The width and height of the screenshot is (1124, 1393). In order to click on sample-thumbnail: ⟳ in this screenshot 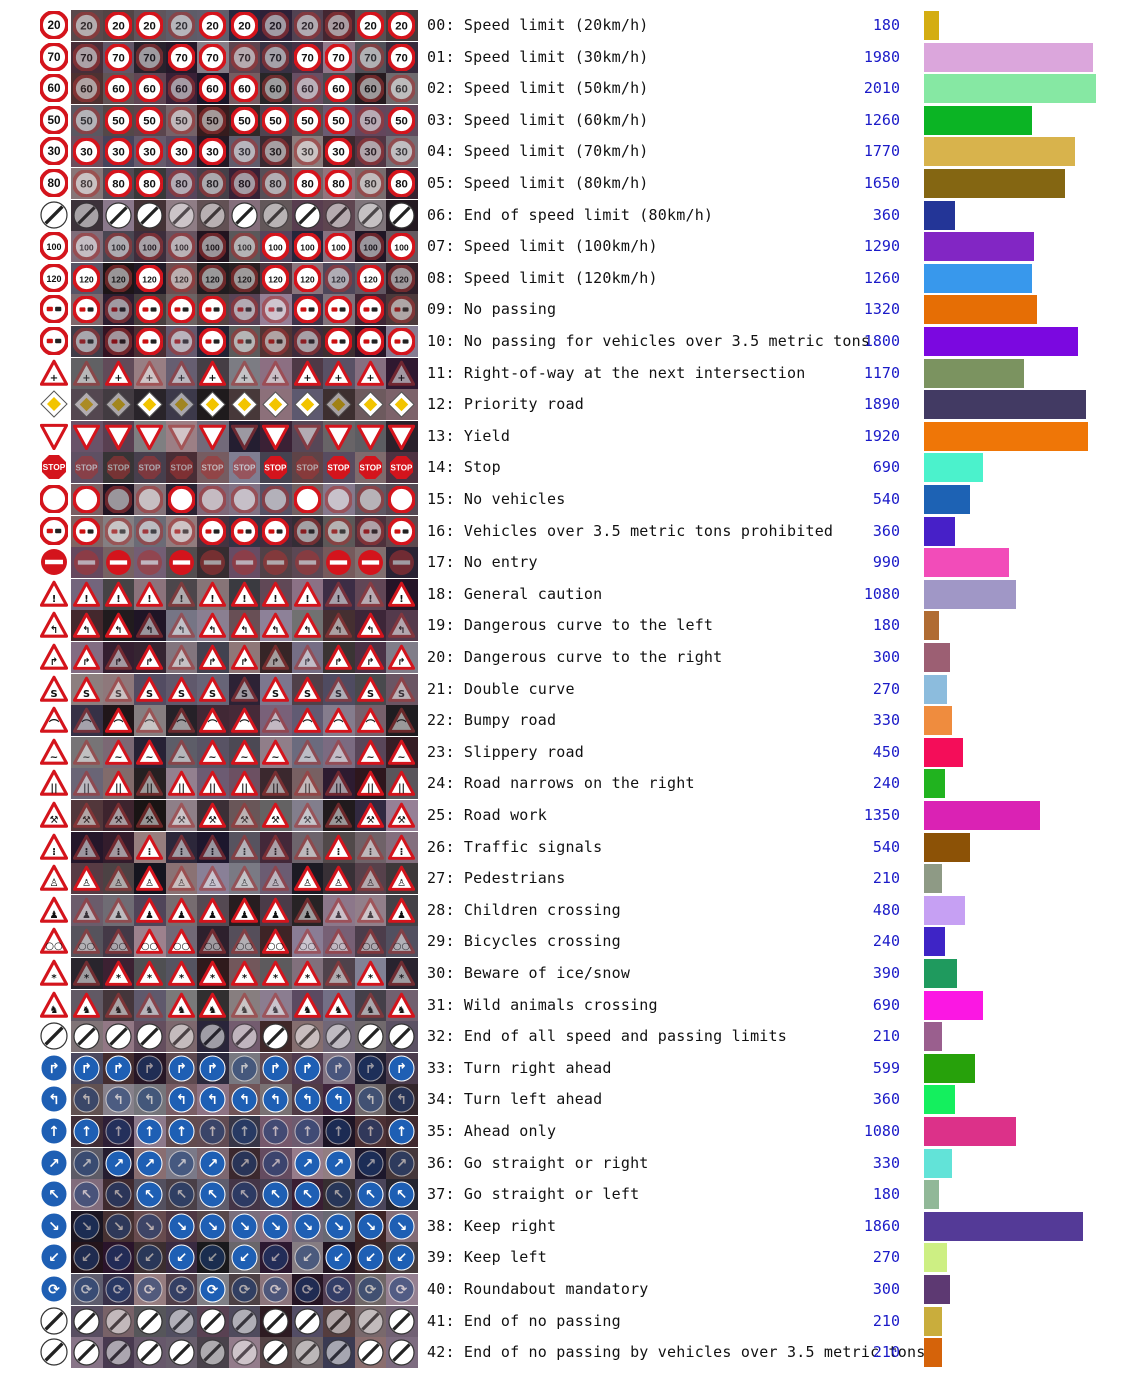, I will do `click(213, 1289)`.